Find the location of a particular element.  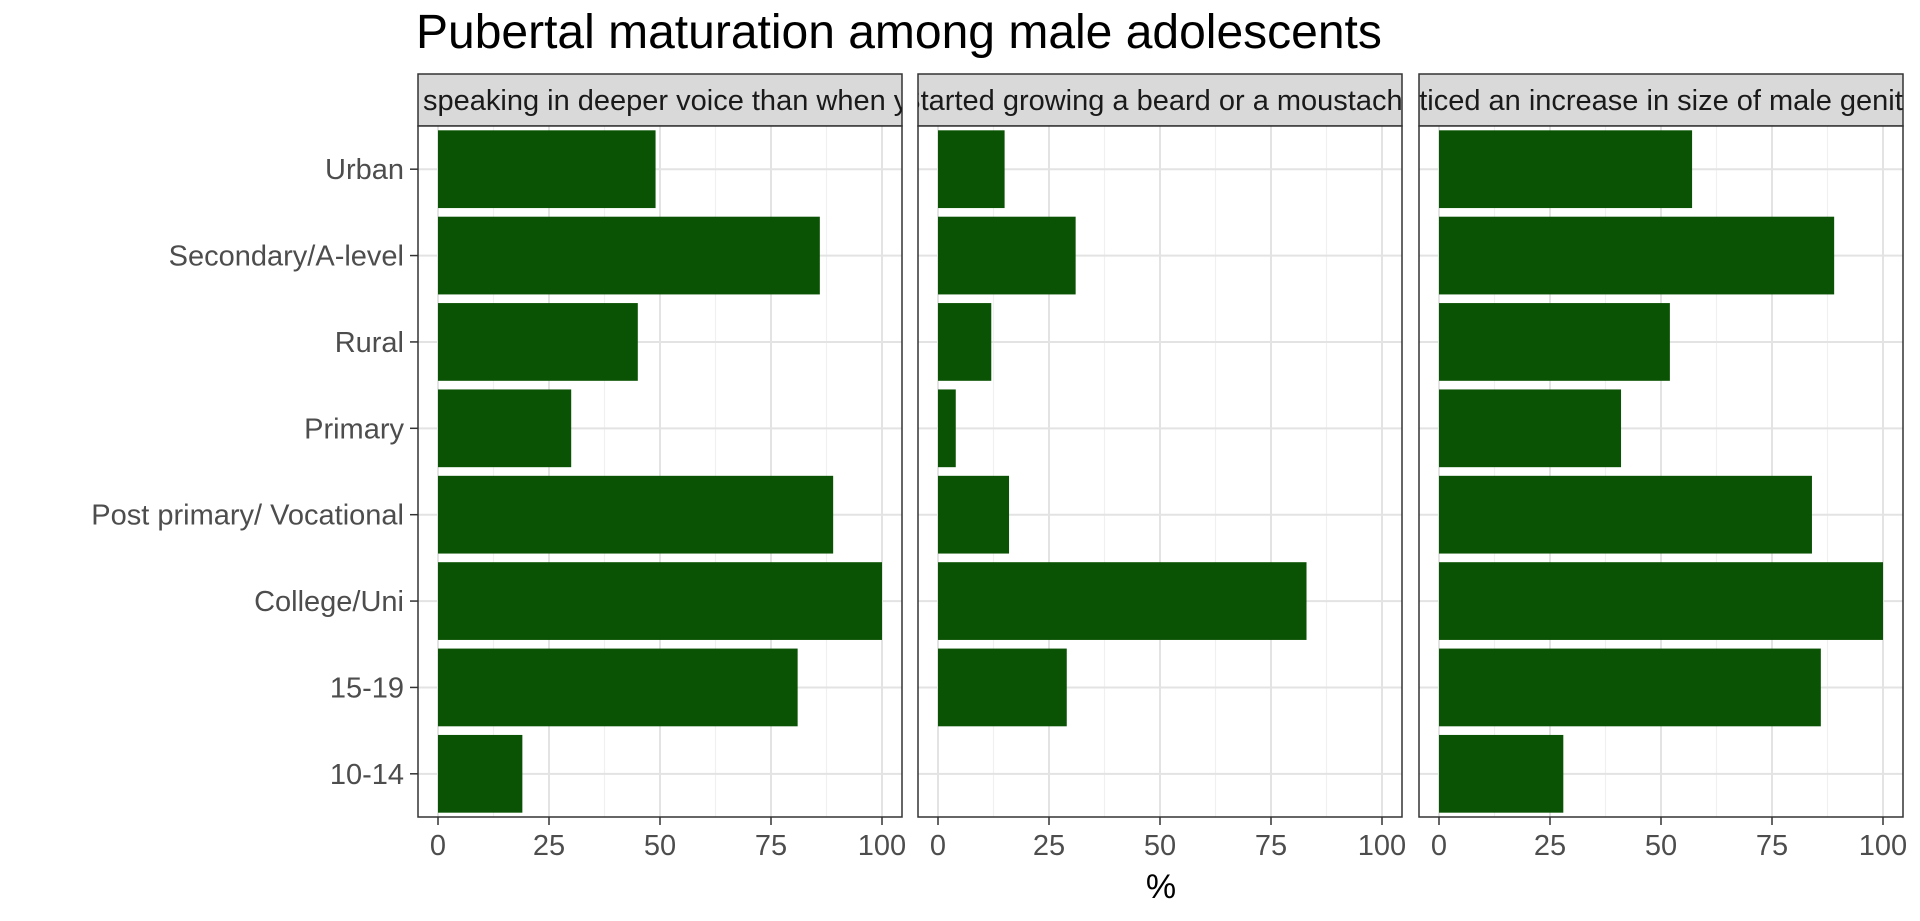

category-label: Secondary/A-level is located at coordinates (286, 257).